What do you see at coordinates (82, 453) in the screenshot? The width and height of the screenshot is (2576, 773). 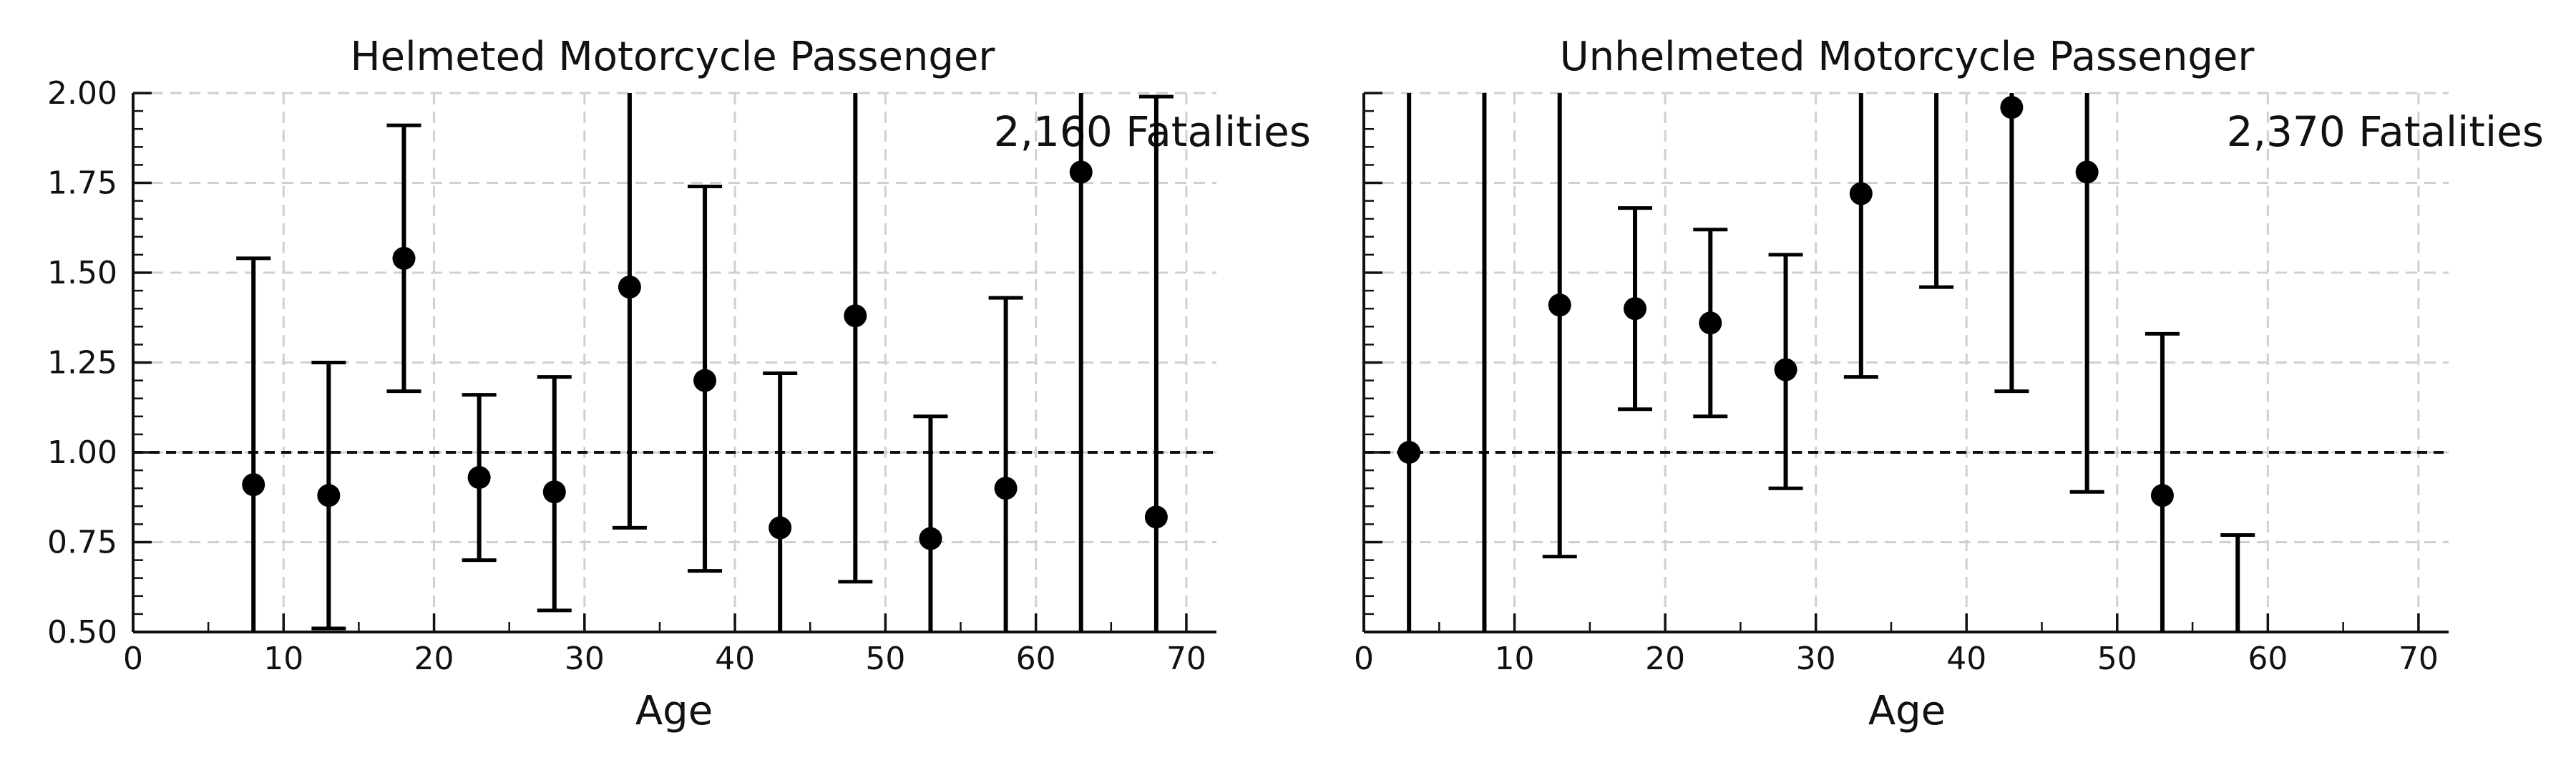 I see `y-tick-label: 1.00` at bounding box center [82, 453].